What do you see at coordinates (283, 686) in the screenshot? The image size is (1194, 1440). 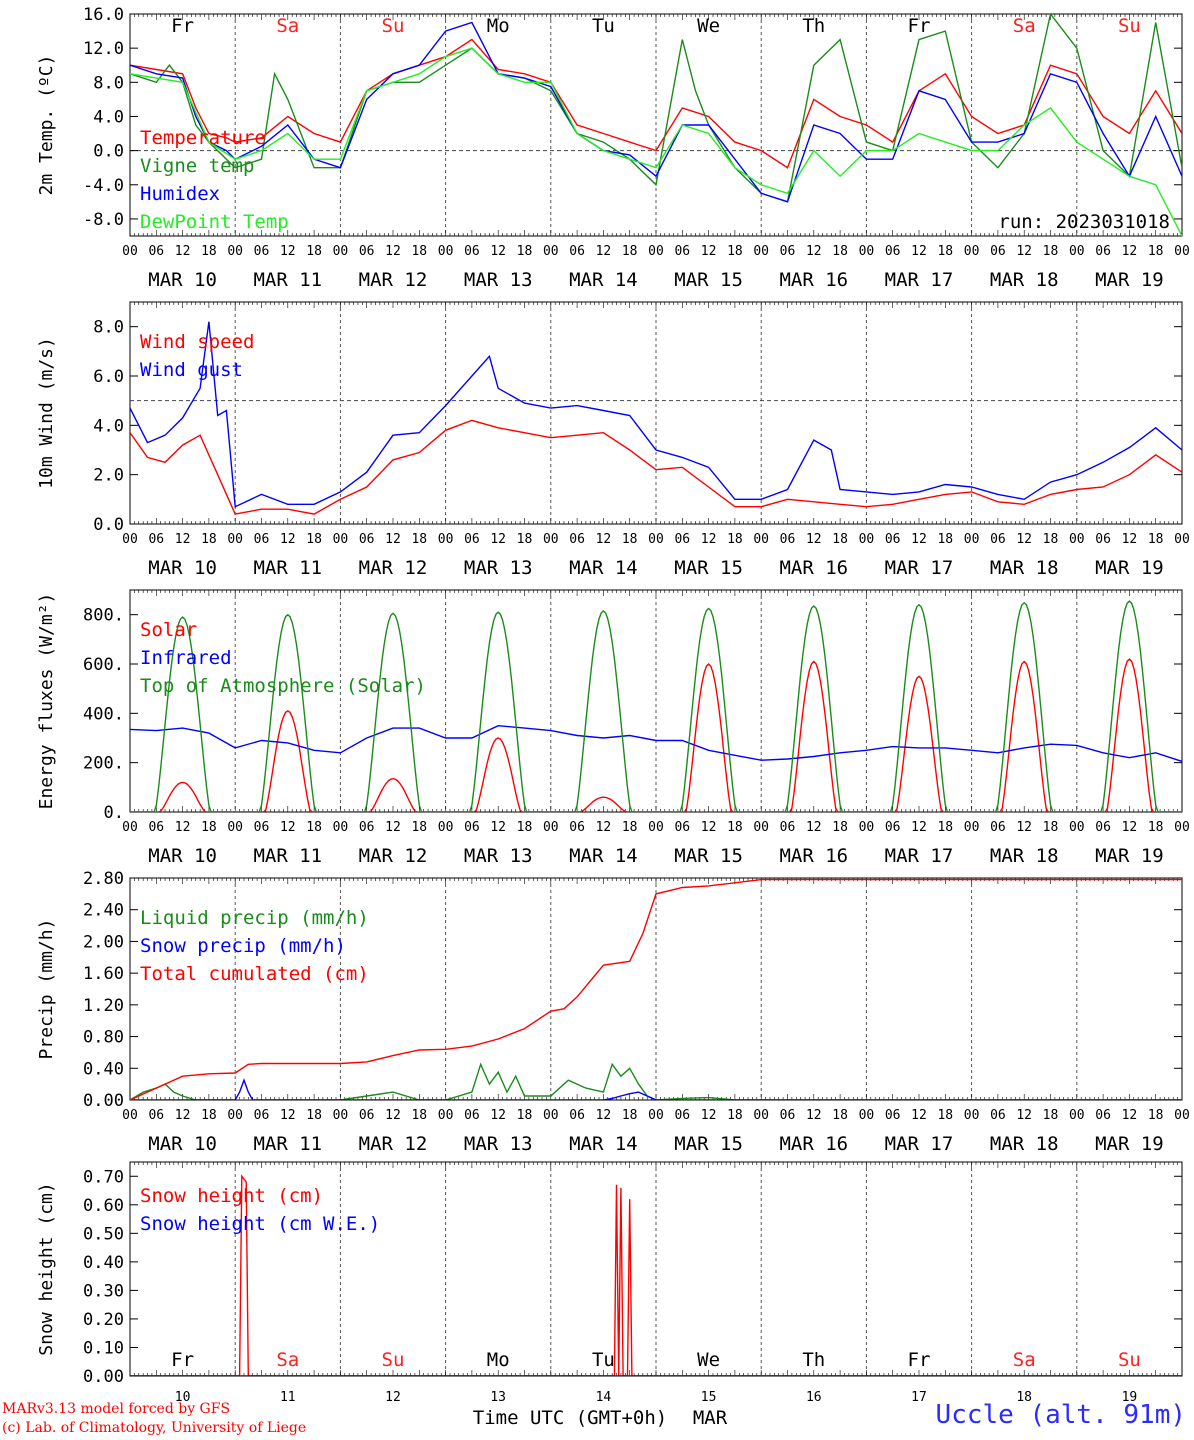 I see `legend-entry: Top of Atmosphere (Solar)` at bounding box center [283, 686].